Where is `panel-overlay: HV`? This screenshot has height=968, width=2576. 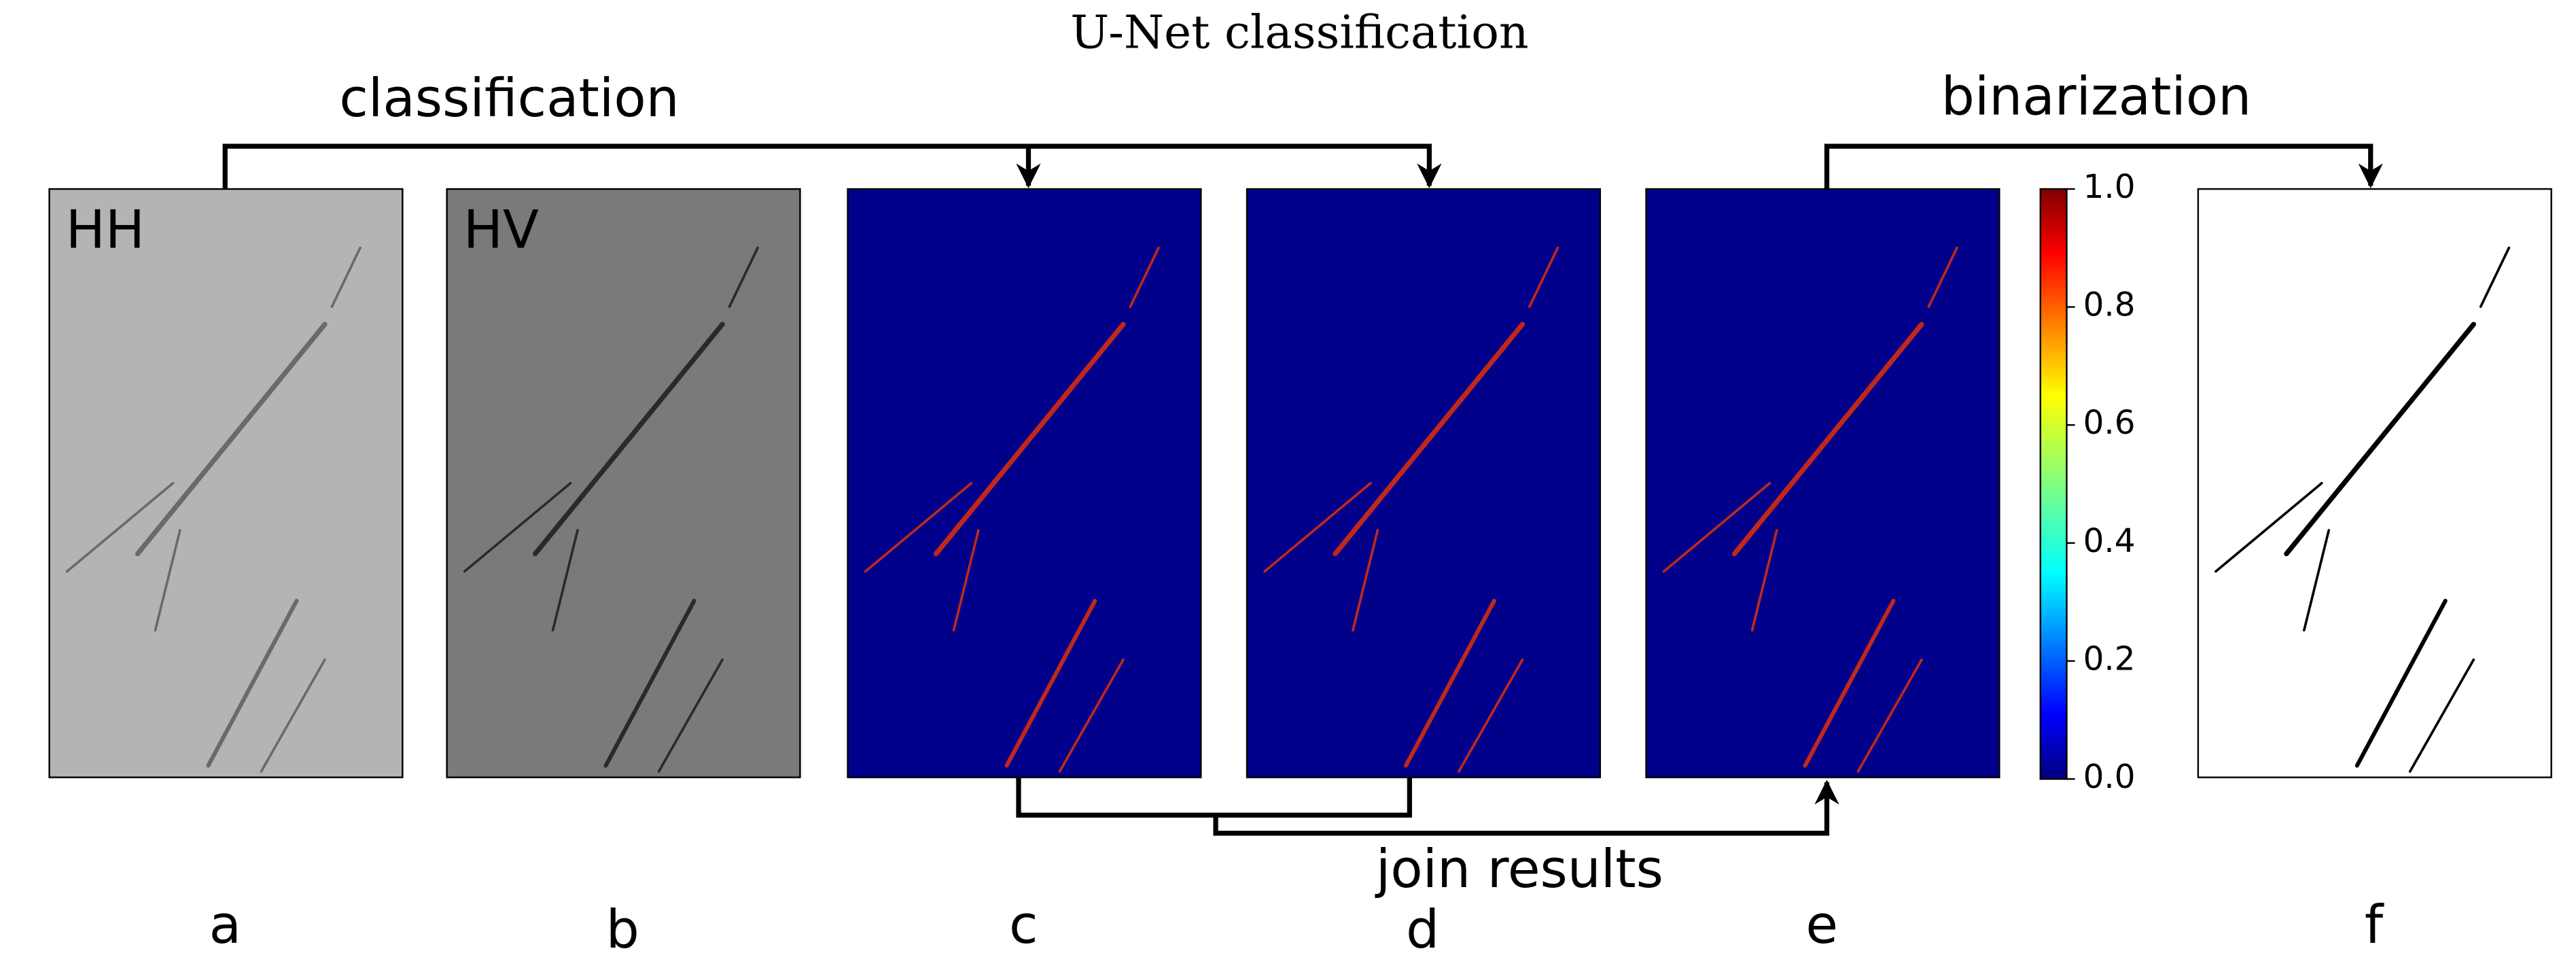
panel-overlay: HV is located at coordinates (501, 229).